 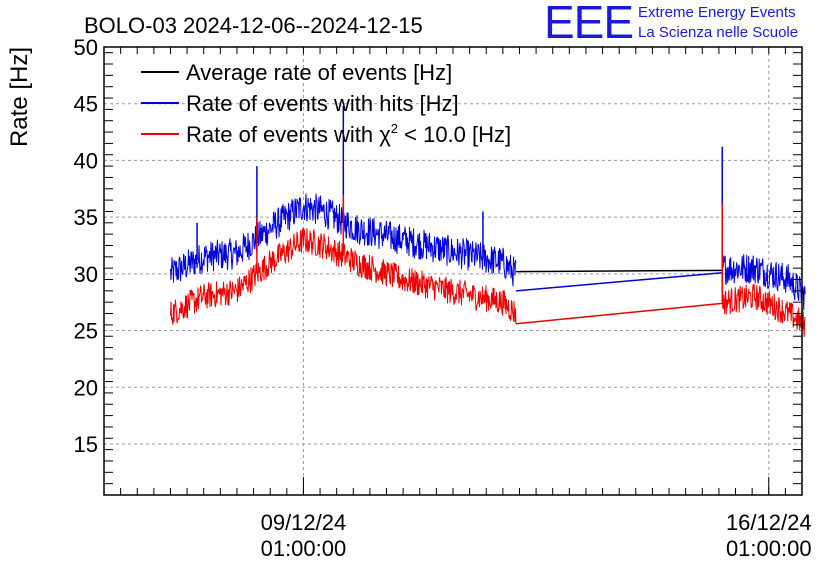 What do you see at coordinates (86, 160) in the screenshot?
I see `y-tick-label: 40` at bounding box center [86, 160].